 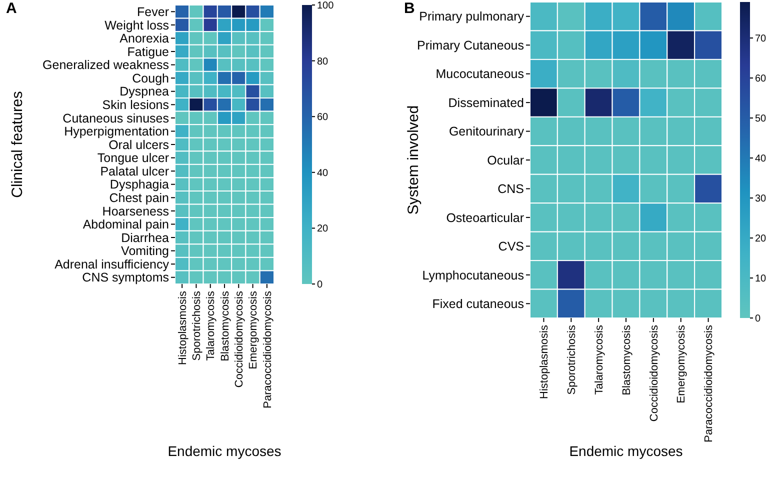 What do you see at coordinates (140, 185) in the screenshot?
I see `y-tick-label: Dysphagia` at bounding box center [140, 185].